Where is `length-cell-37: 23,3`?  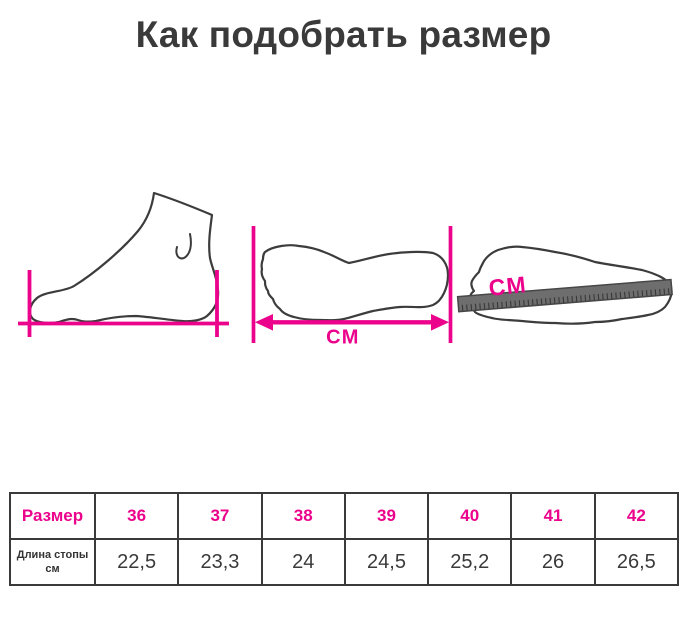 length-cell-37: 23,3 is located at coordinates (220, 562).